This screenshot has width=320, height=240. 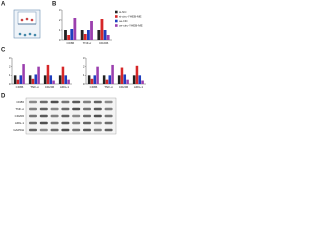 What do you see at coordinates (131, 25) in the screenshot?
I see `legend-label: oe-circ-YHEB-ME` at bounding box center [131, 25].